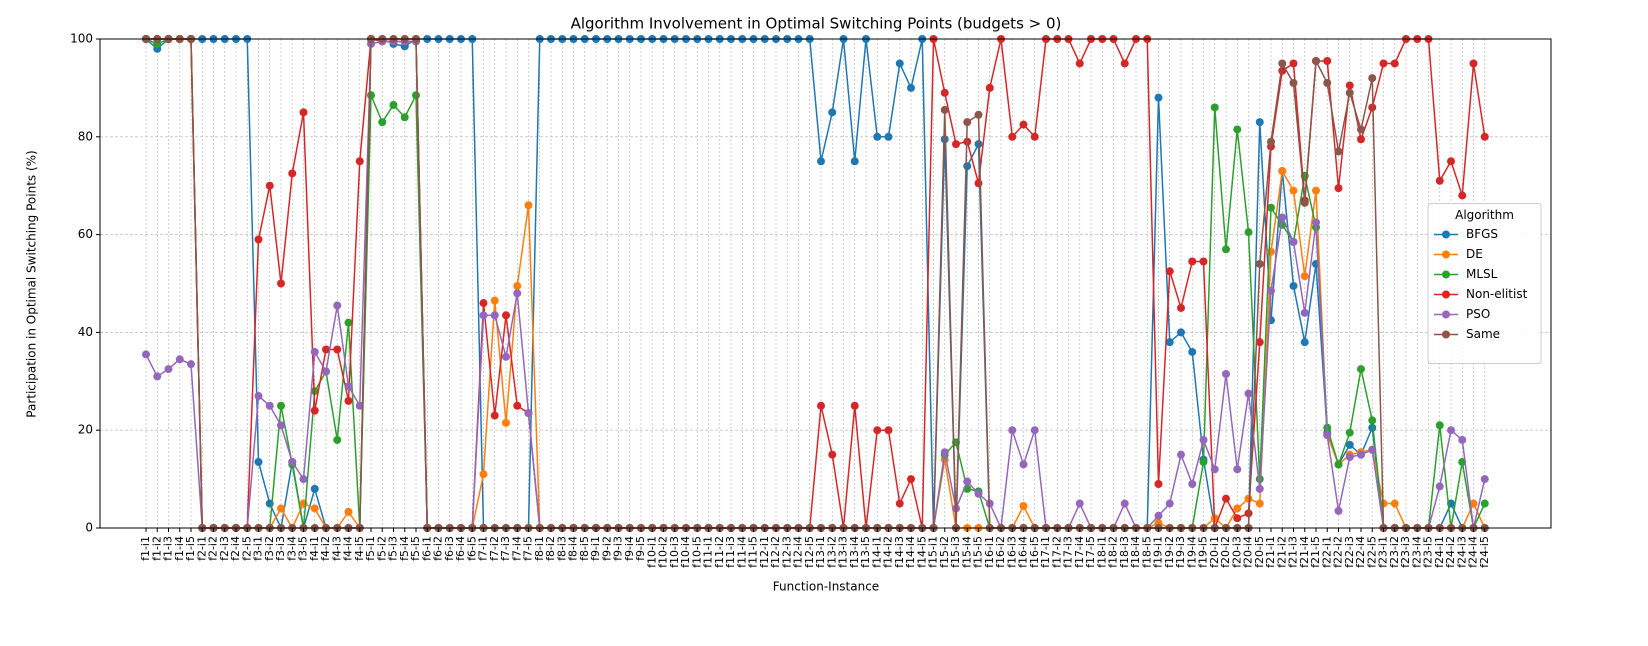 This screenshot has width=1648, height=646. I want to click on x-tick-label: f2-i4, so click(235, 548).